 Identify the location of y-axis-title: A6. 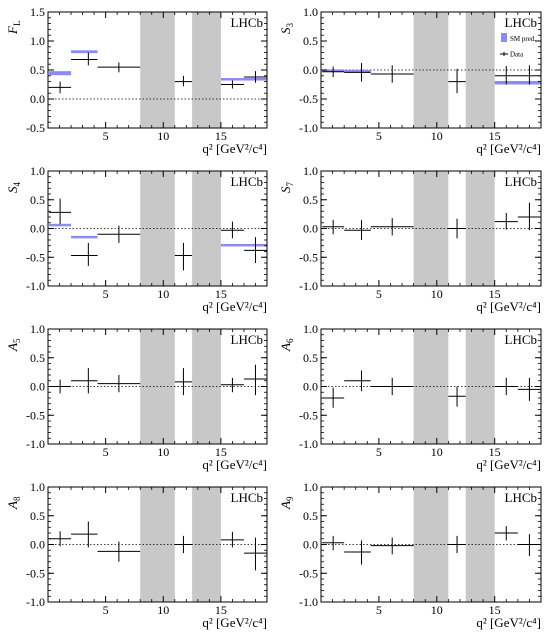
(286, 345).